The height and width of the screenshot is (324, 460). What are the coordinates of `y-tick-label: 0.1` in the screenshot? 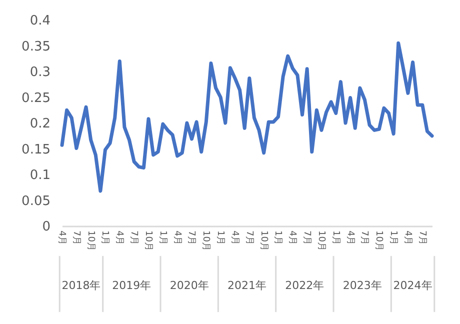 It's located at (40, 175).